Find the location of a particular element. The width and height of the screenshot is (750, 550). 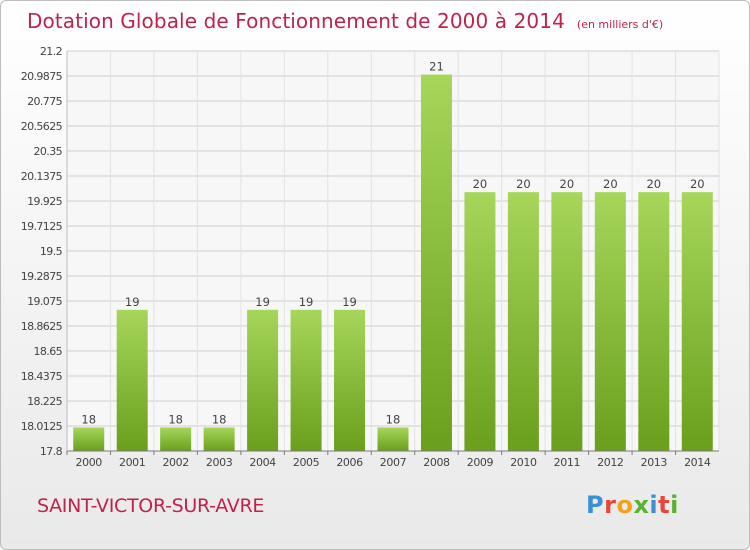

logo-letter: x is located at coordinates (641, 505).